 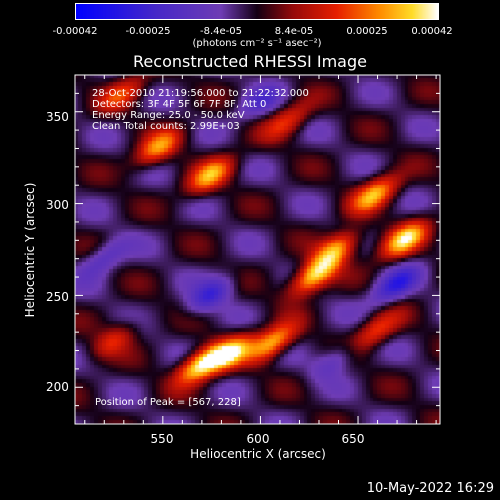 What do you see at coordinates (367, 31) in the screenshot?
I see `colorbar-tick-label: 0.00025` at bounding box center [367, 31].